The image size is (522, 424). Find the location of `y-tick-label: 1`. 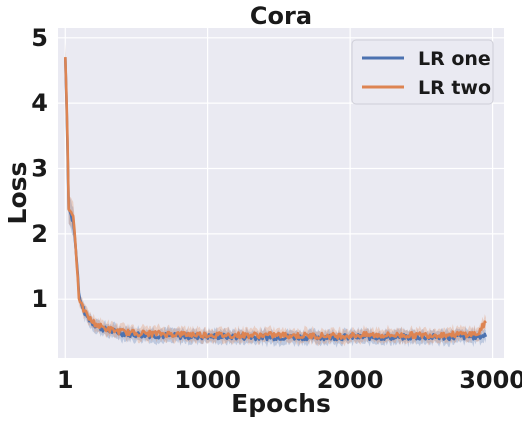

y-tick-label: 1 is located at coordinates (39, 299).